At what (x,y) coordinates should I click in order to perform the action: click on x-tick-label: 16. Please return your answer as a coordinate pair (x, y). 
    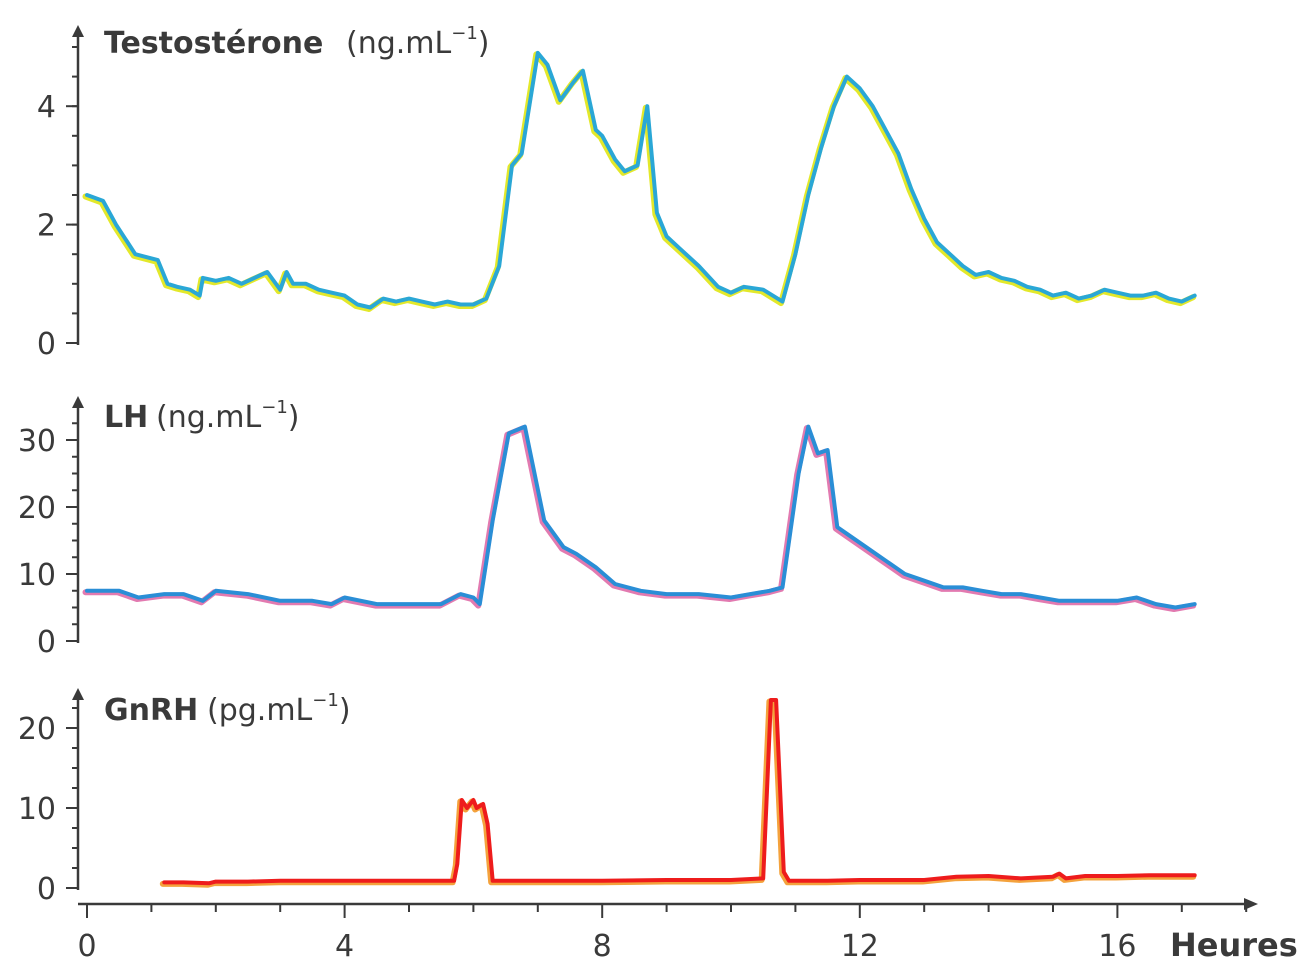
    Looking at the image, I should click on (1117, 946).